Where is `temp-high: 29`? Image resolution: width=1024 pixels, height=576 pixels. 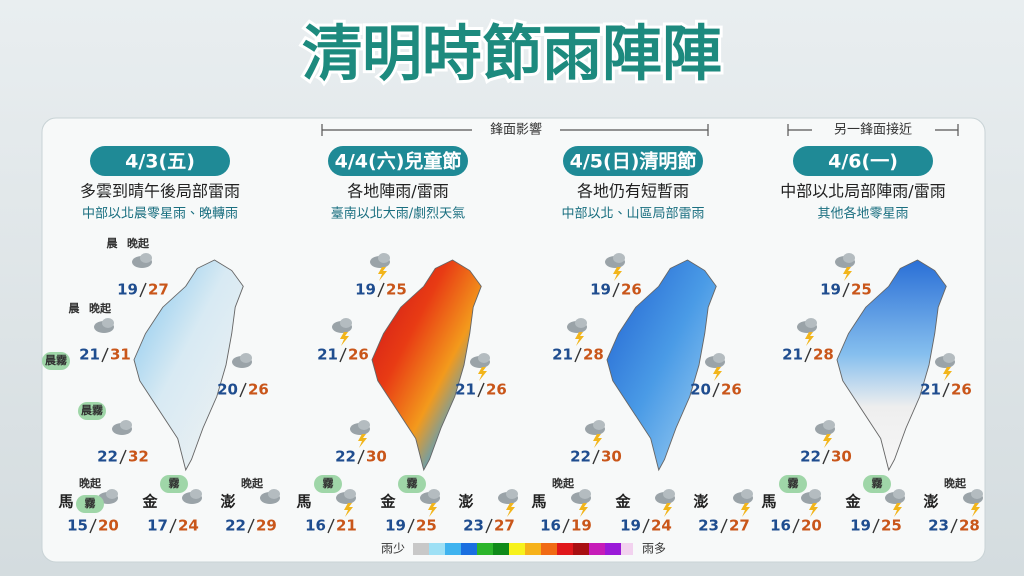 temp-high: 29 is located at coordinates (266, 526).